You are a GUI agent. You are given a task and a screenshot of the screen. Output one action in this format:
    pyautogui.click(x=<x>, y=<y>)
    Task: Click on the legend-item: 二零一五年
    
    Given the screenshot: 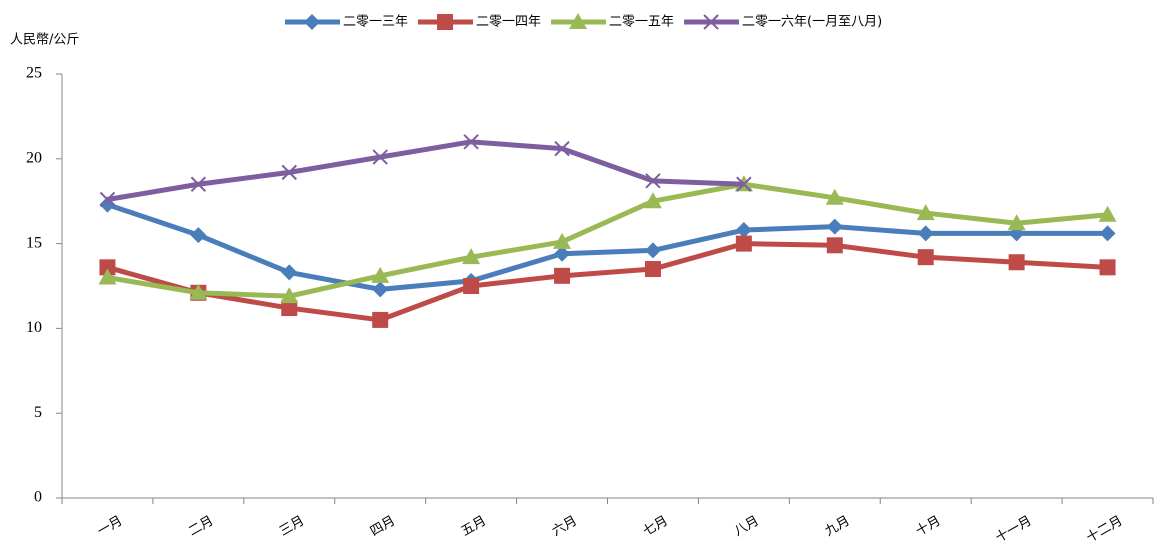 What is the action you would take?
    pyautogui.click(x=612, y=21)
    